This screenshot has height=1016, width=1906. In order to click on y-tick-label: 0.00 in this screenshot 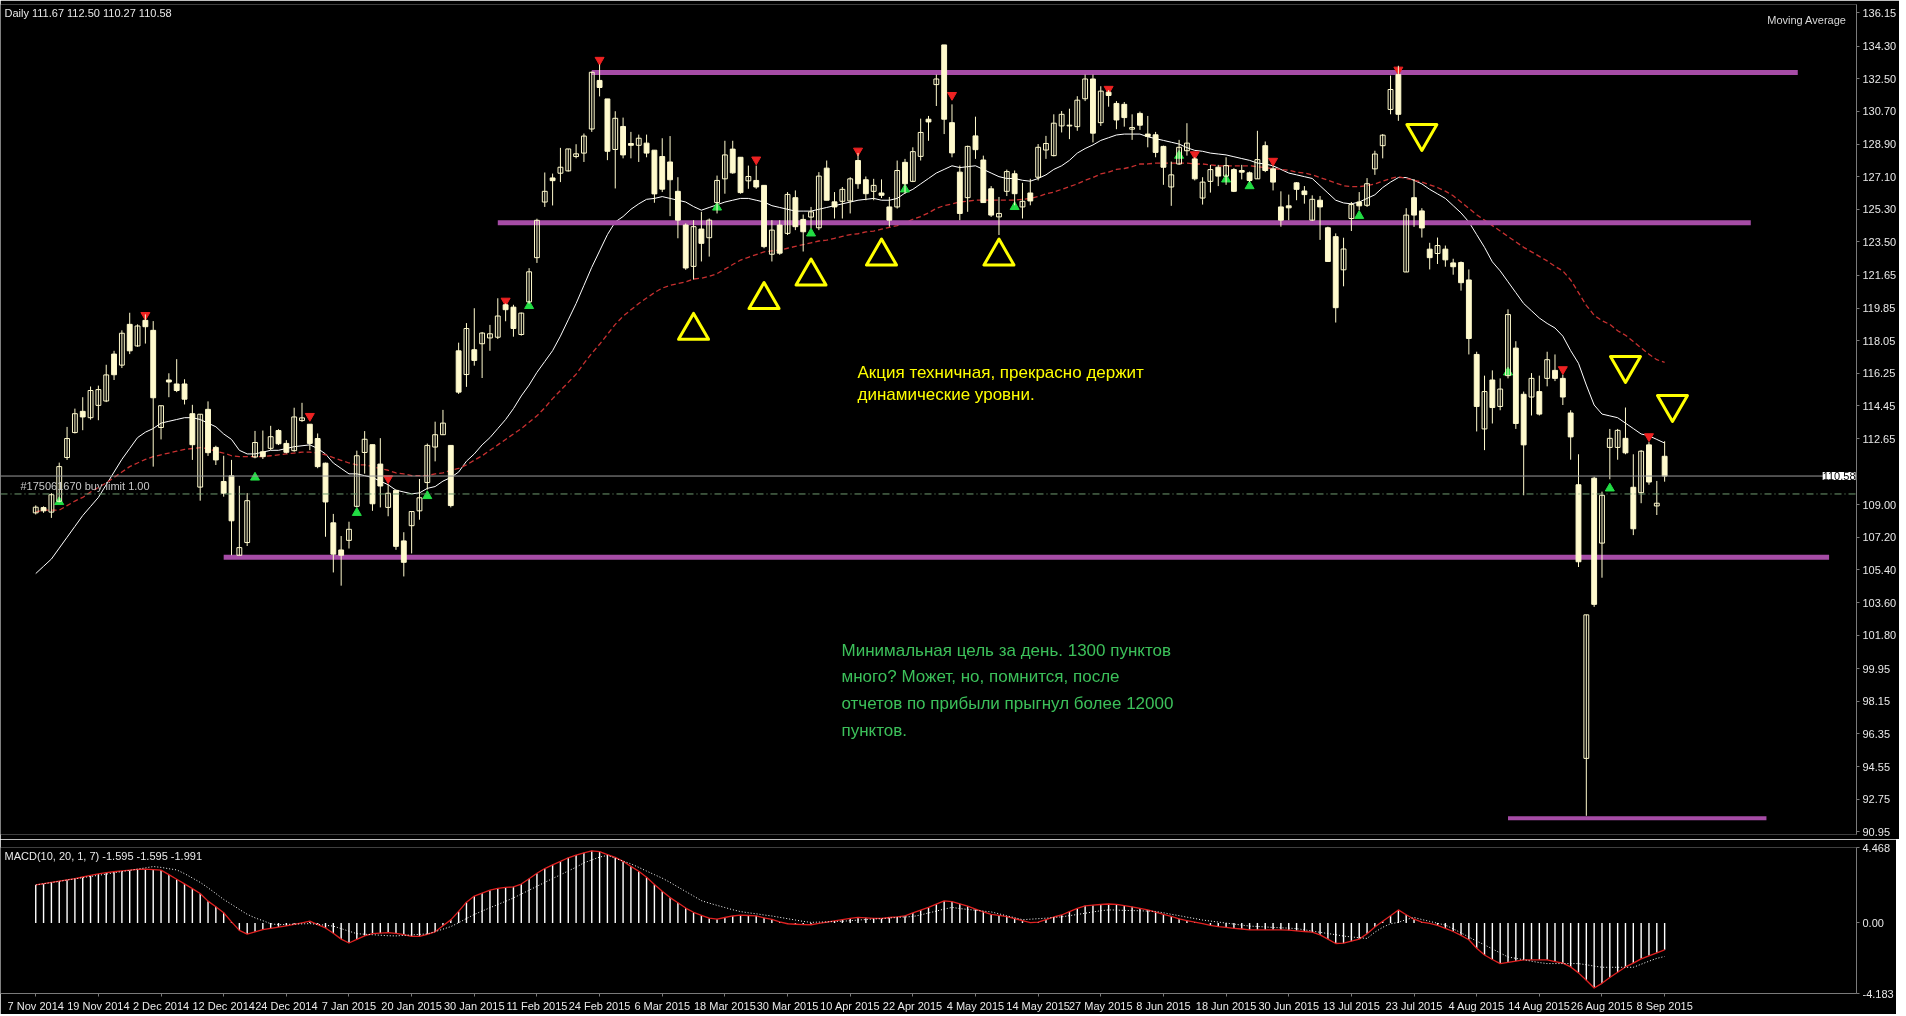, I will do `click(1873, 922)`.